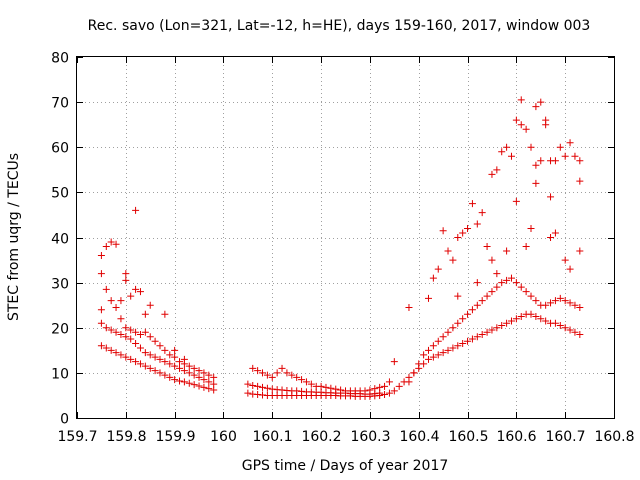 The height and width of the screenshot is (480, 640). I want to click on y-tick-label: 10, so click(60, 375).